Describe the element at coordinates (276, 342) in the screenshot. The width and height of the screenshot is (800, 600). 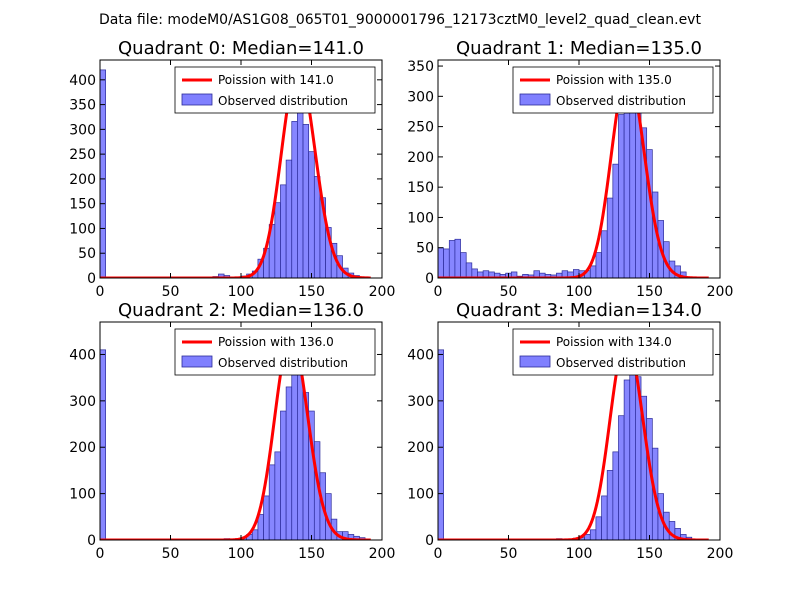
I see `legend-line-label: Poission with 136.0` at that location.